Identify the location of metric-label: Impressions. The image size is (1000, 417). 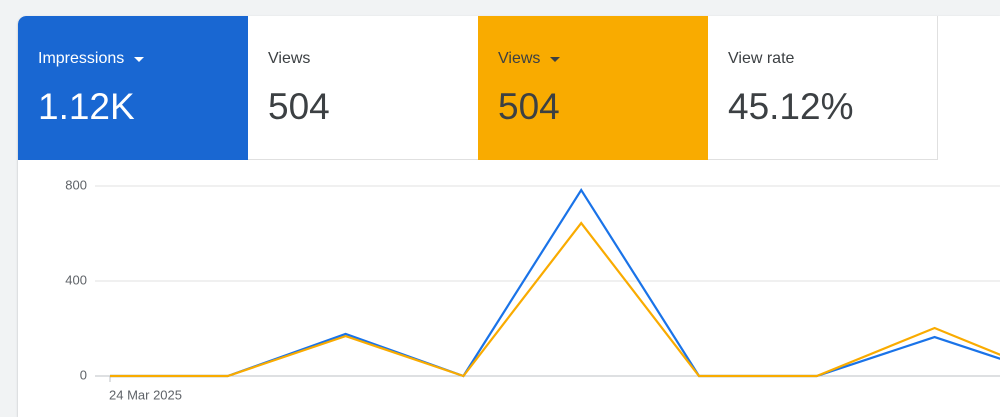
(81, 58).